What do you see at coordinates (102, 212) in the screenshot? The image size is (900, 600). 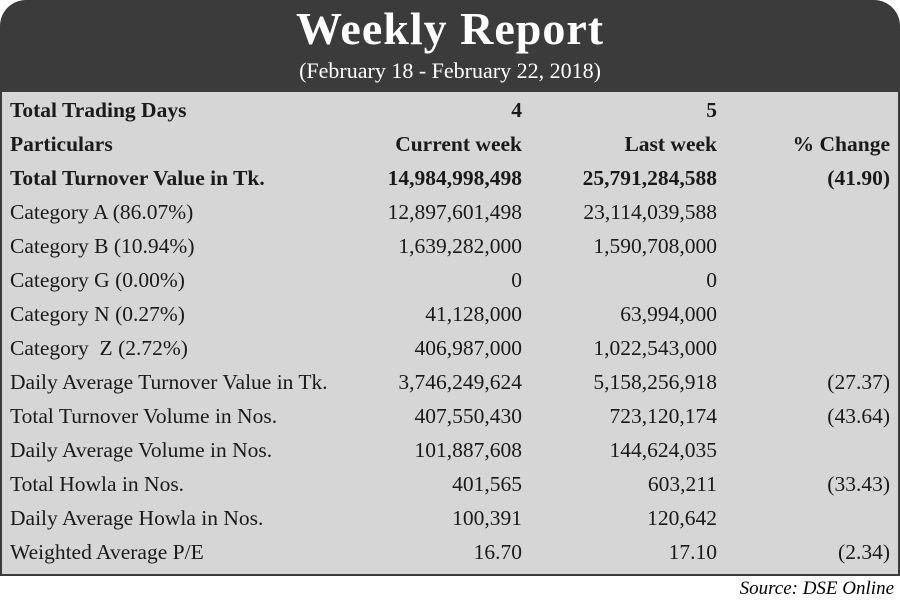 I see `row-label: Category A (86.07%)` at bounding box center [102, 212].